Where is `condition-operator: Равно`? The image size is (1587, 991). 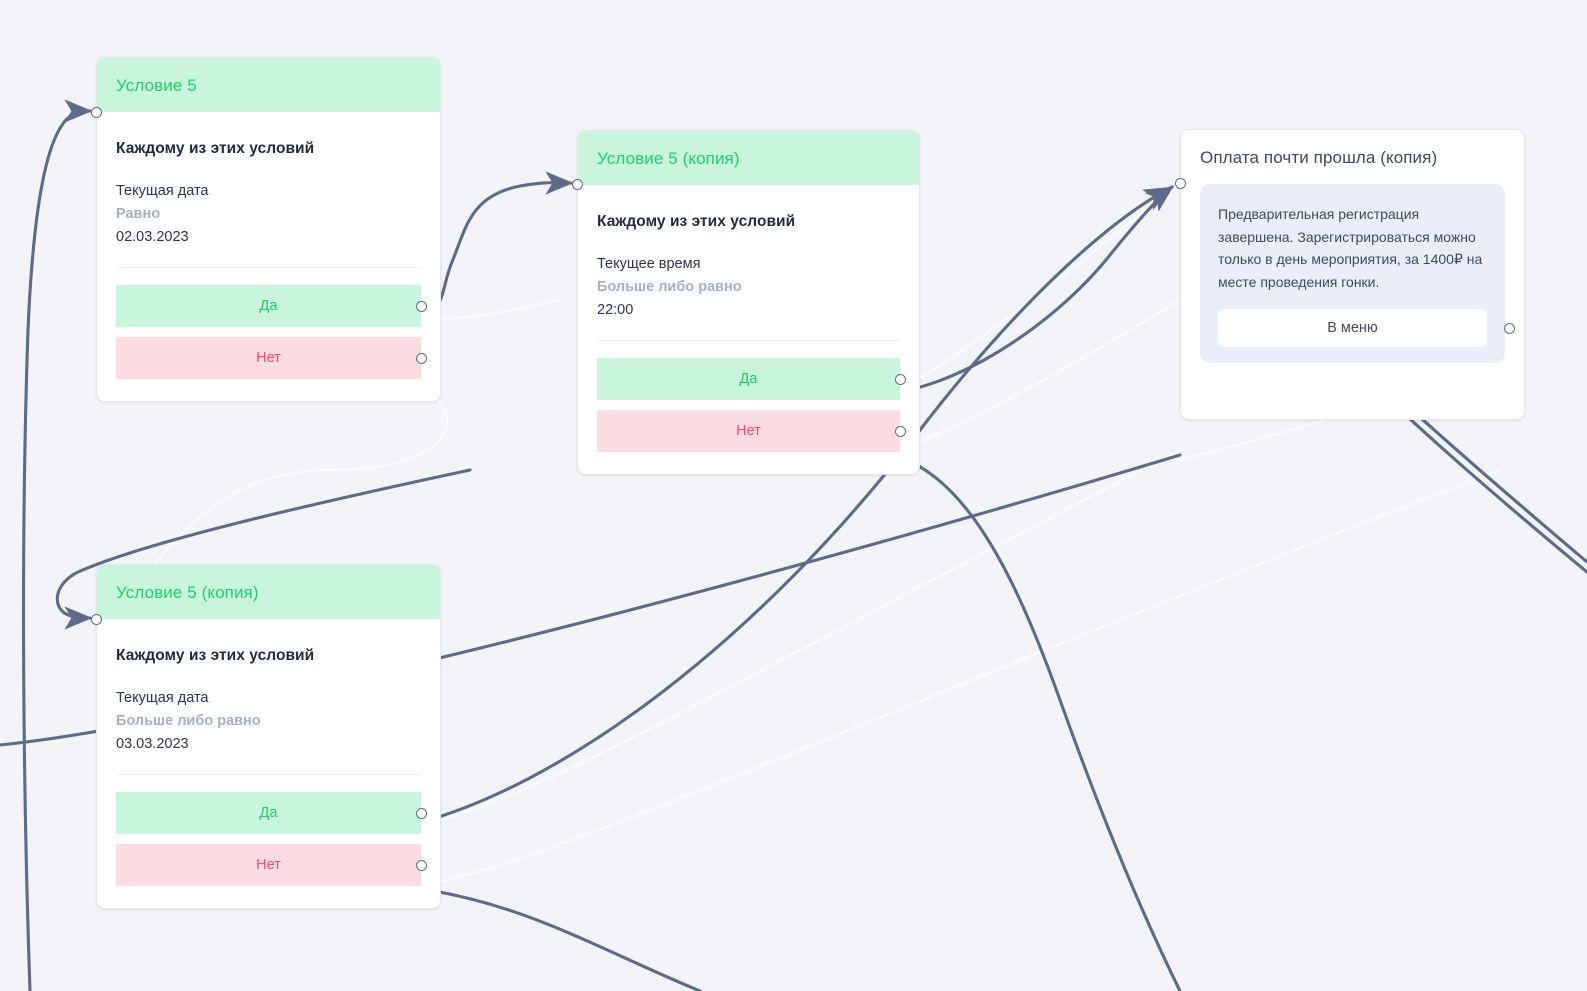 condition-operator: Равно is located at coordinates (138, 214).